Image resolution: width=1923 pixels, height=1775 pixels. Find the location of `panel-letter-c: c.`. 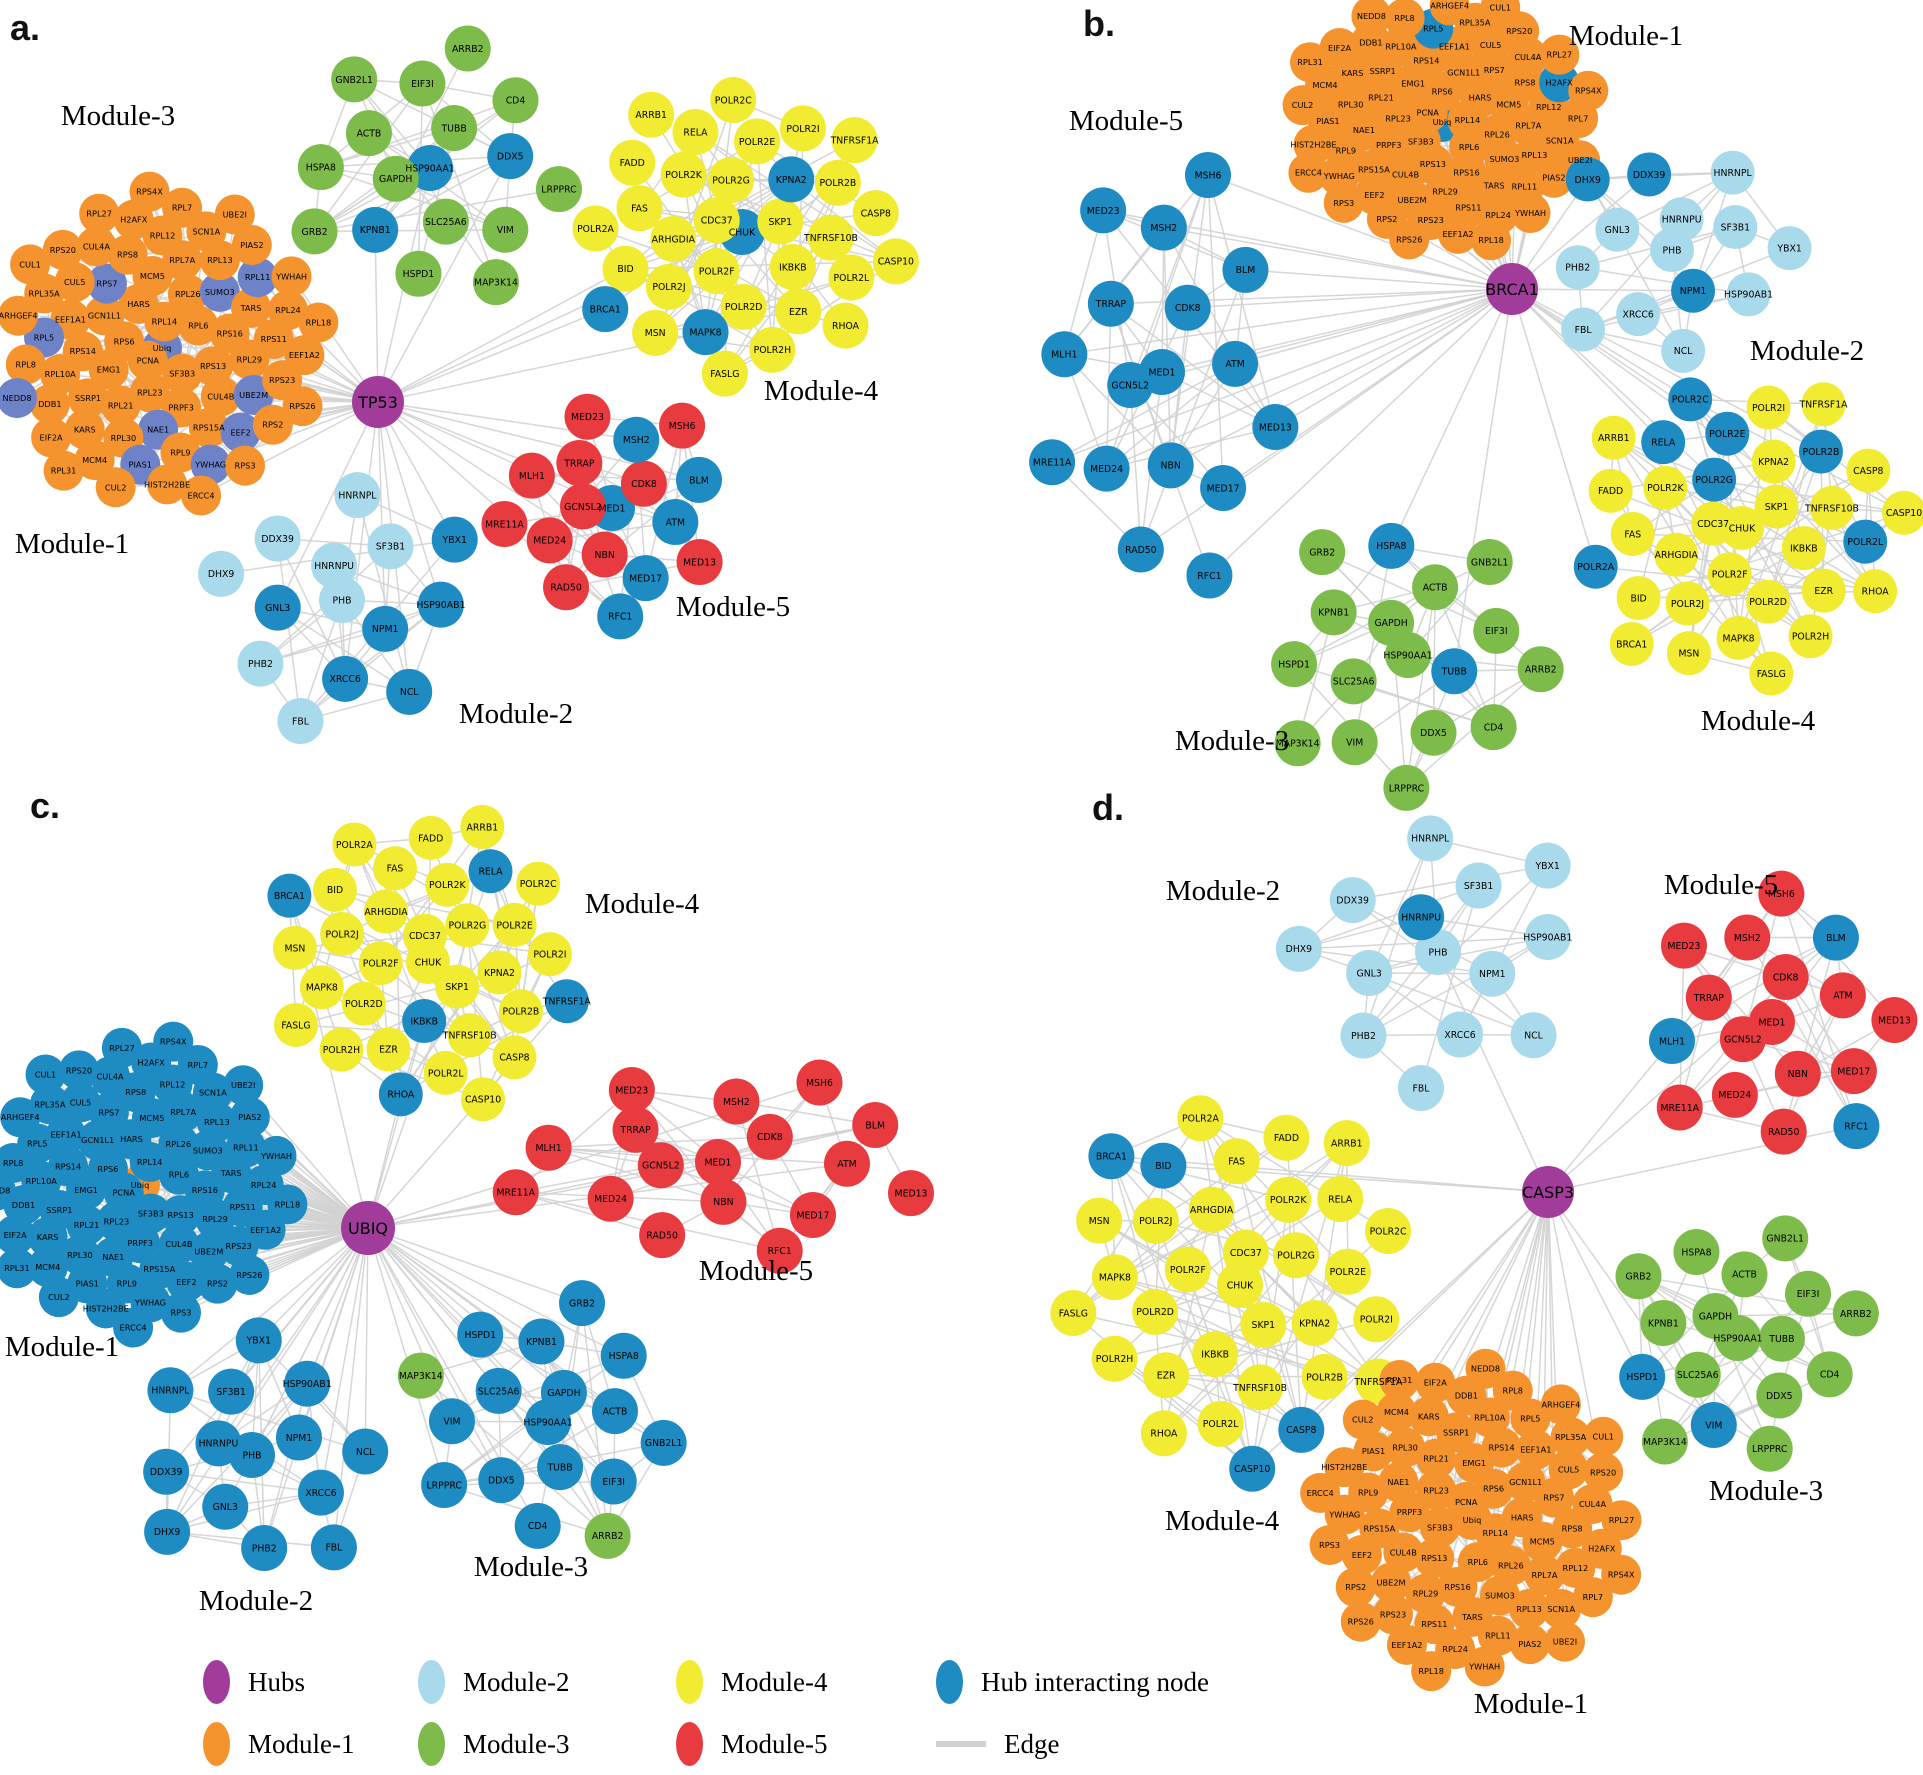

panel-letter-c: c. is located at coordinates (45, 805).